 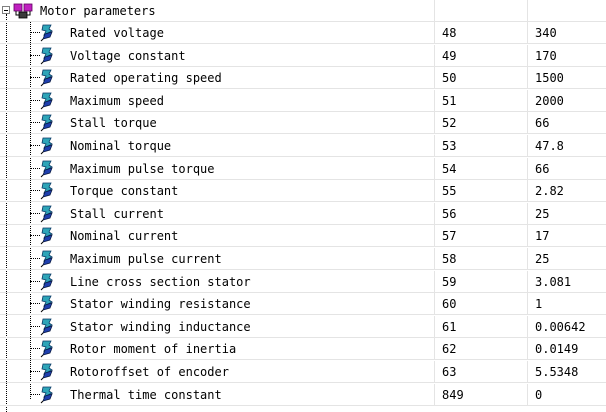 I want to click on parameter-value: 170, so click(x=546, y=56).